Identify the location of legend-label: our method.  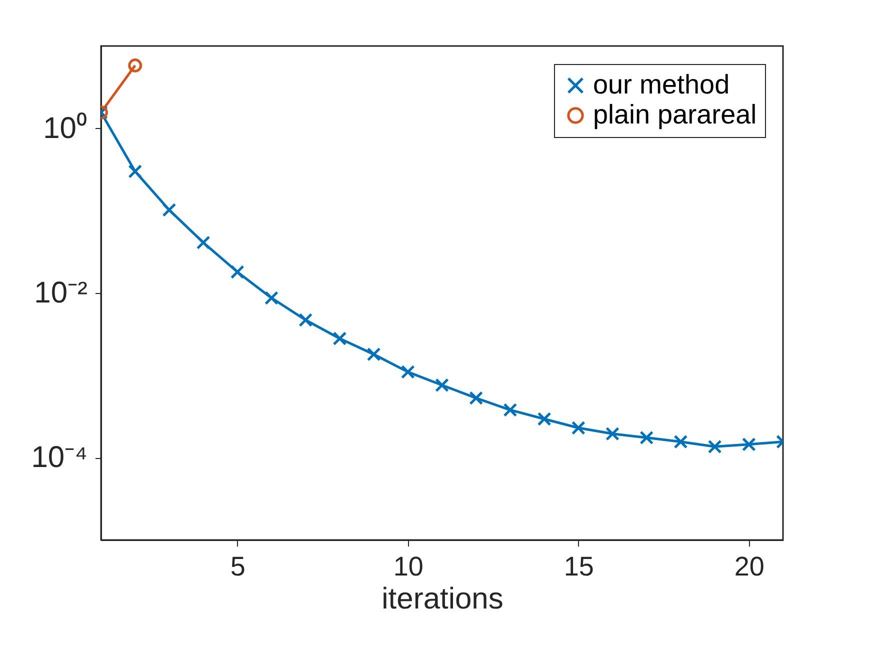
(661, 85).